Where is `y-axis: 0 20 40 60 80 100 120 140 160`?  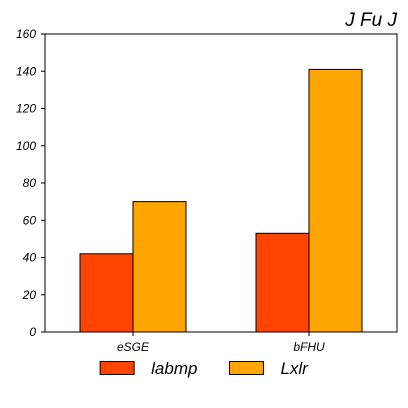 y-axis: 0 20 40 60 80 100 120 140 160 is located at coordinates (30, 183).